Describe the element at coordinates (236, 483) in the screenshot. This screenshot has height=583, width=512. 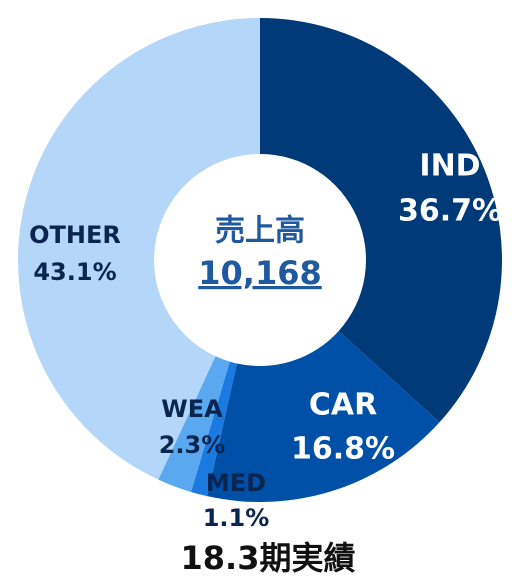
I see `slice-name: MED` at that location.